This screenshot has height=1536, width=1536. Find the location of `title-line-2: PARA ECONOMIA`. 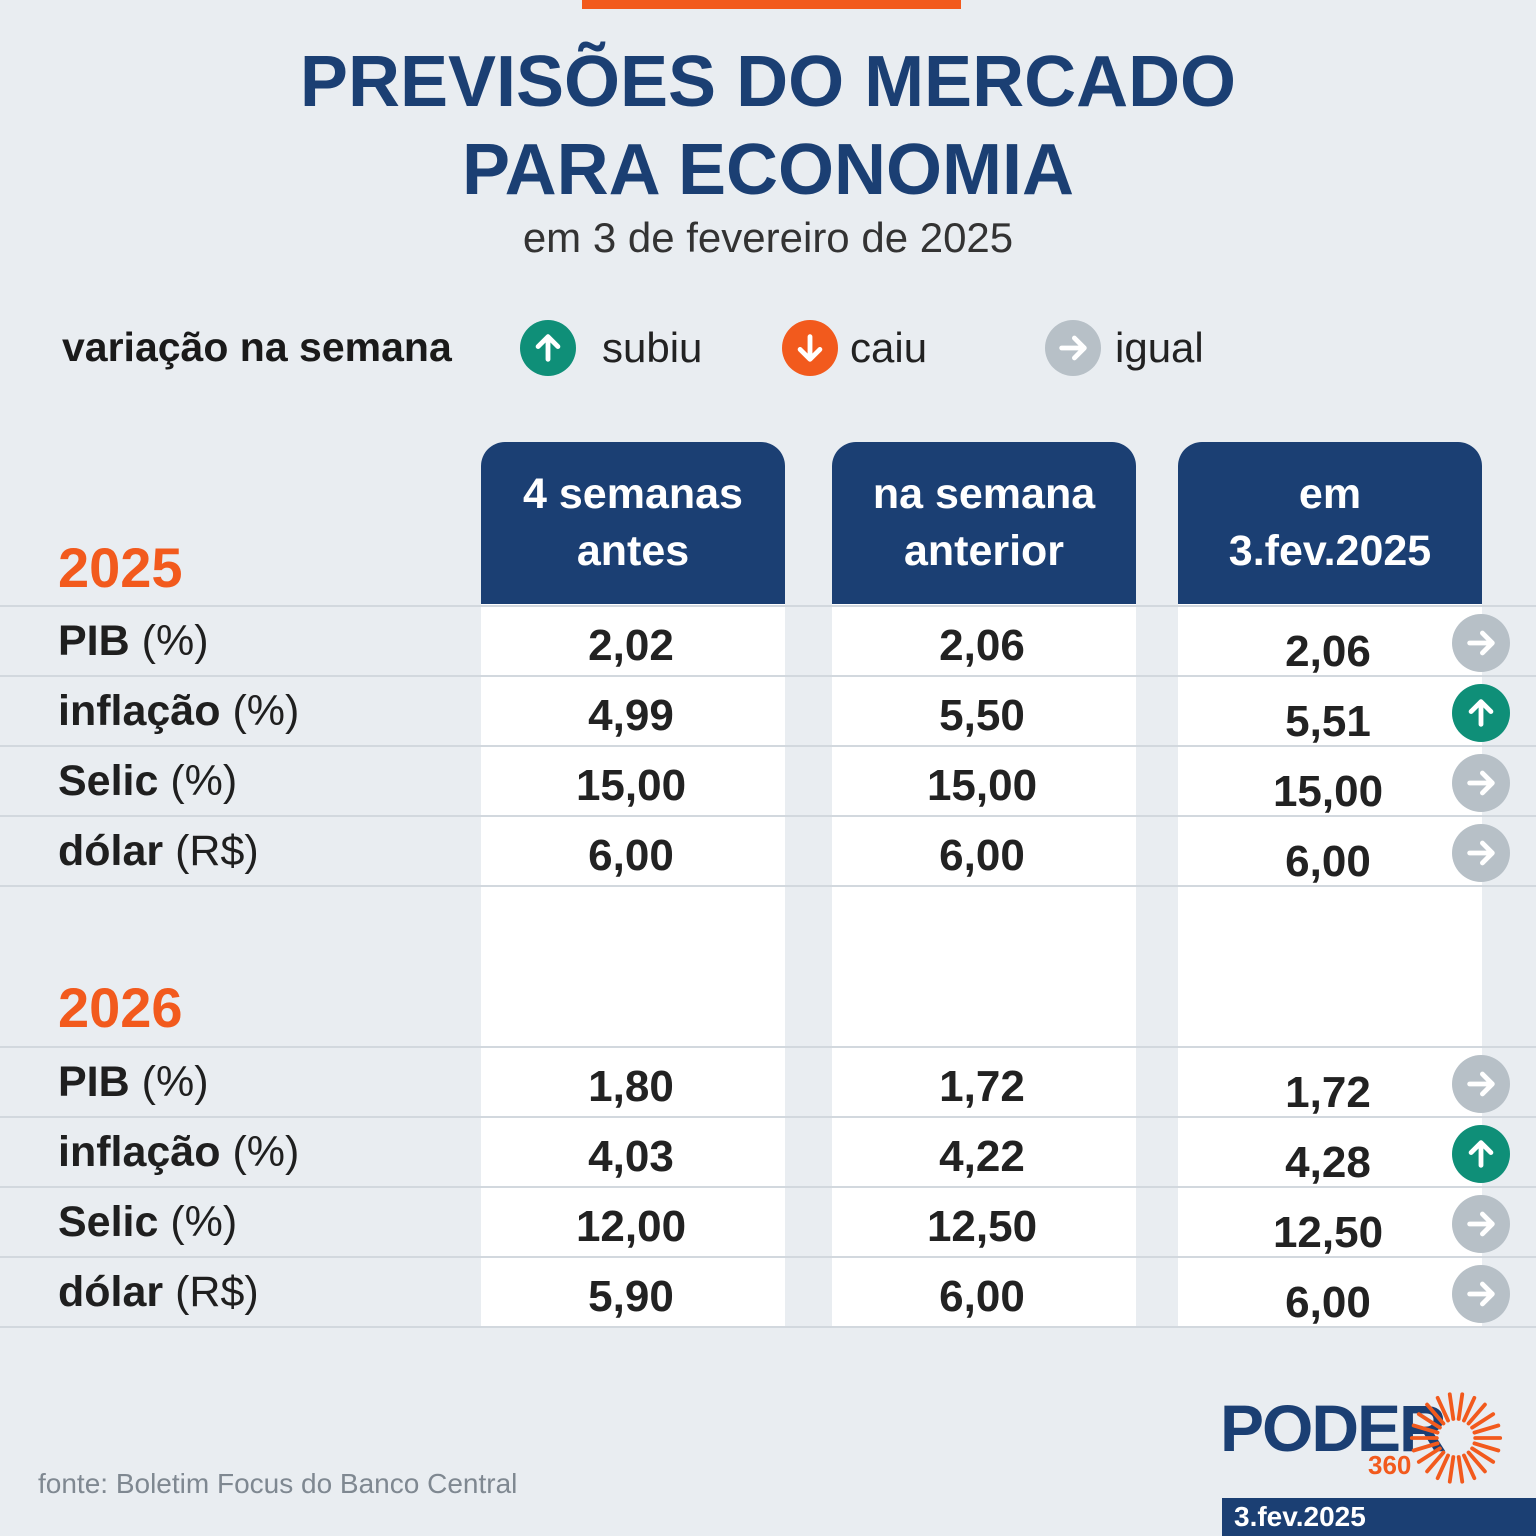

title-line-2: PARA ECONOMIA is located at coordinates (768, 170).